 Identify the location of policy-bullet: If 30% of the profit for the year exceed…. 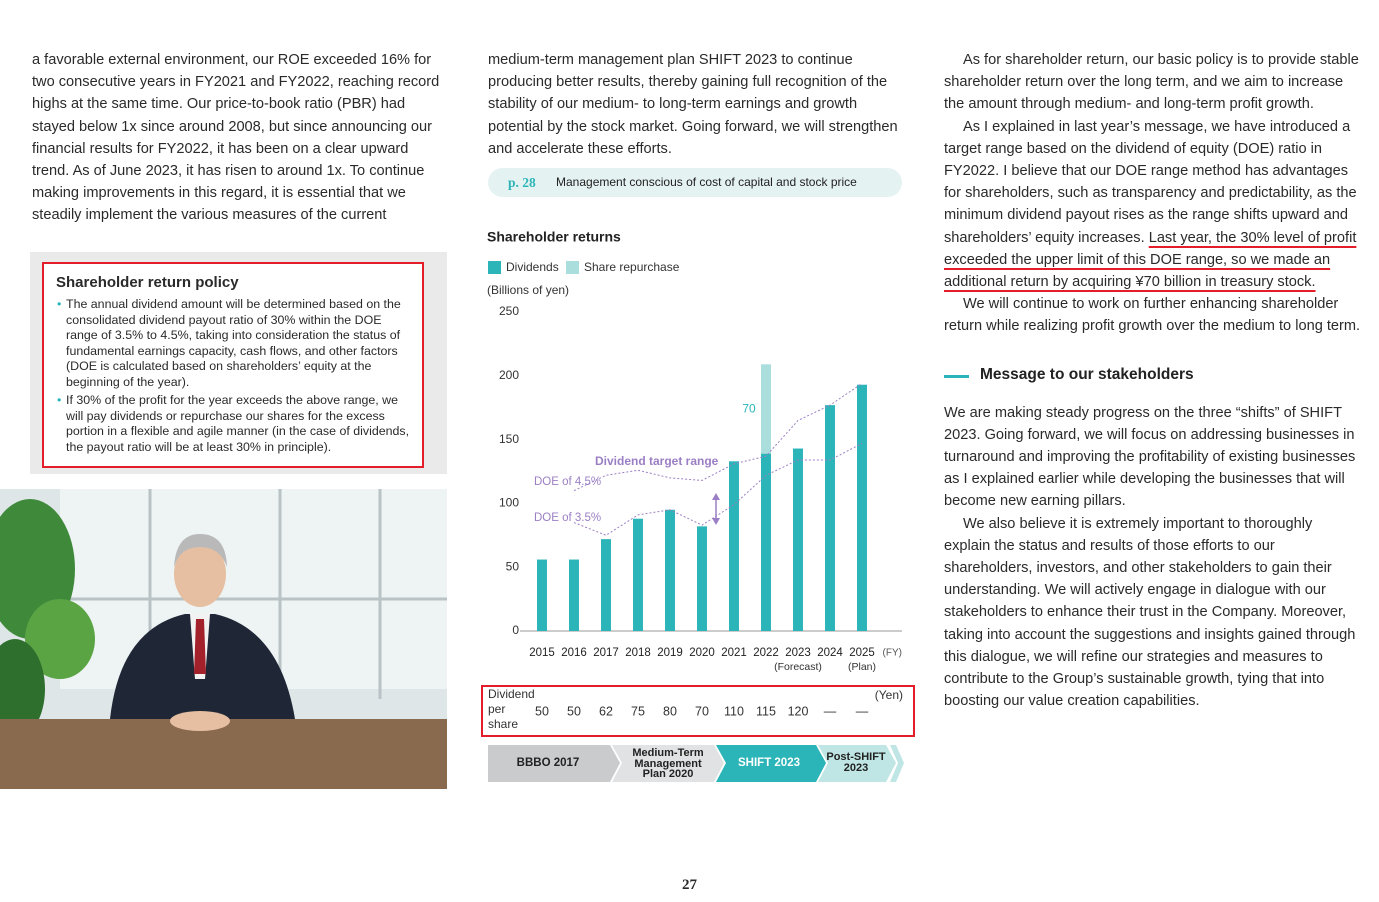
(234, 424).